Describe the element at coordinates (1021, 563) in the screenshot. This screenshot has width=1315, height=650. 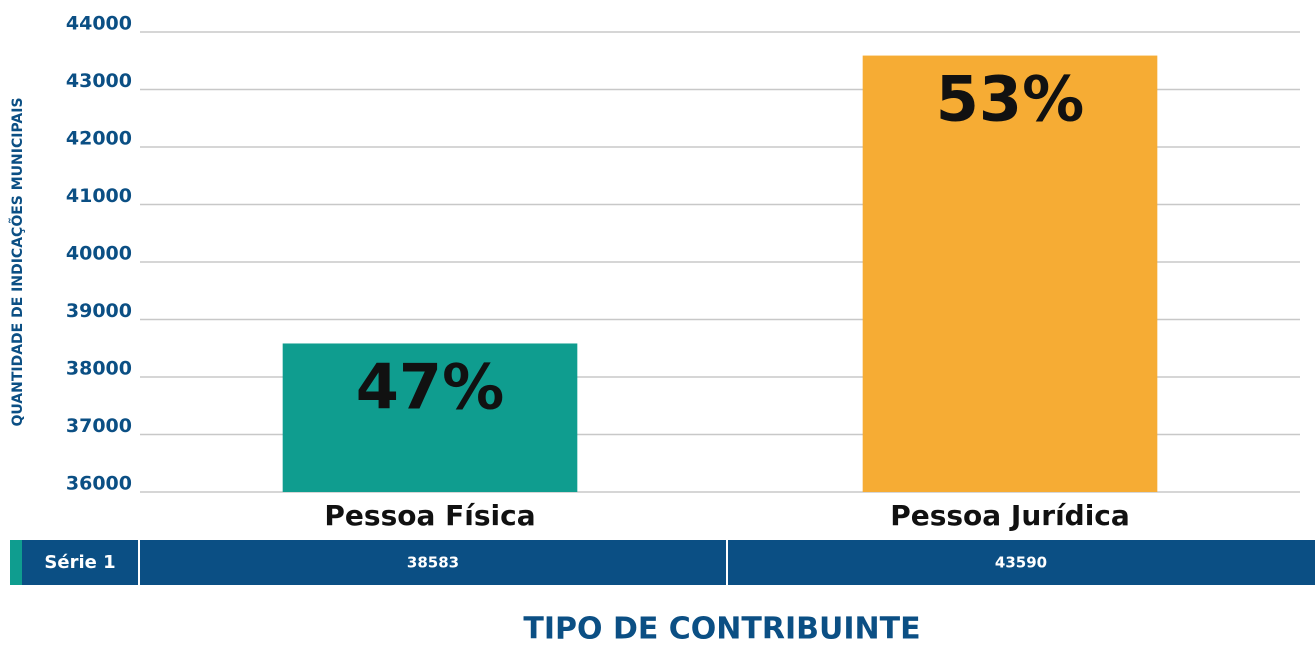
I see `data-table-value: 43590` at that location.